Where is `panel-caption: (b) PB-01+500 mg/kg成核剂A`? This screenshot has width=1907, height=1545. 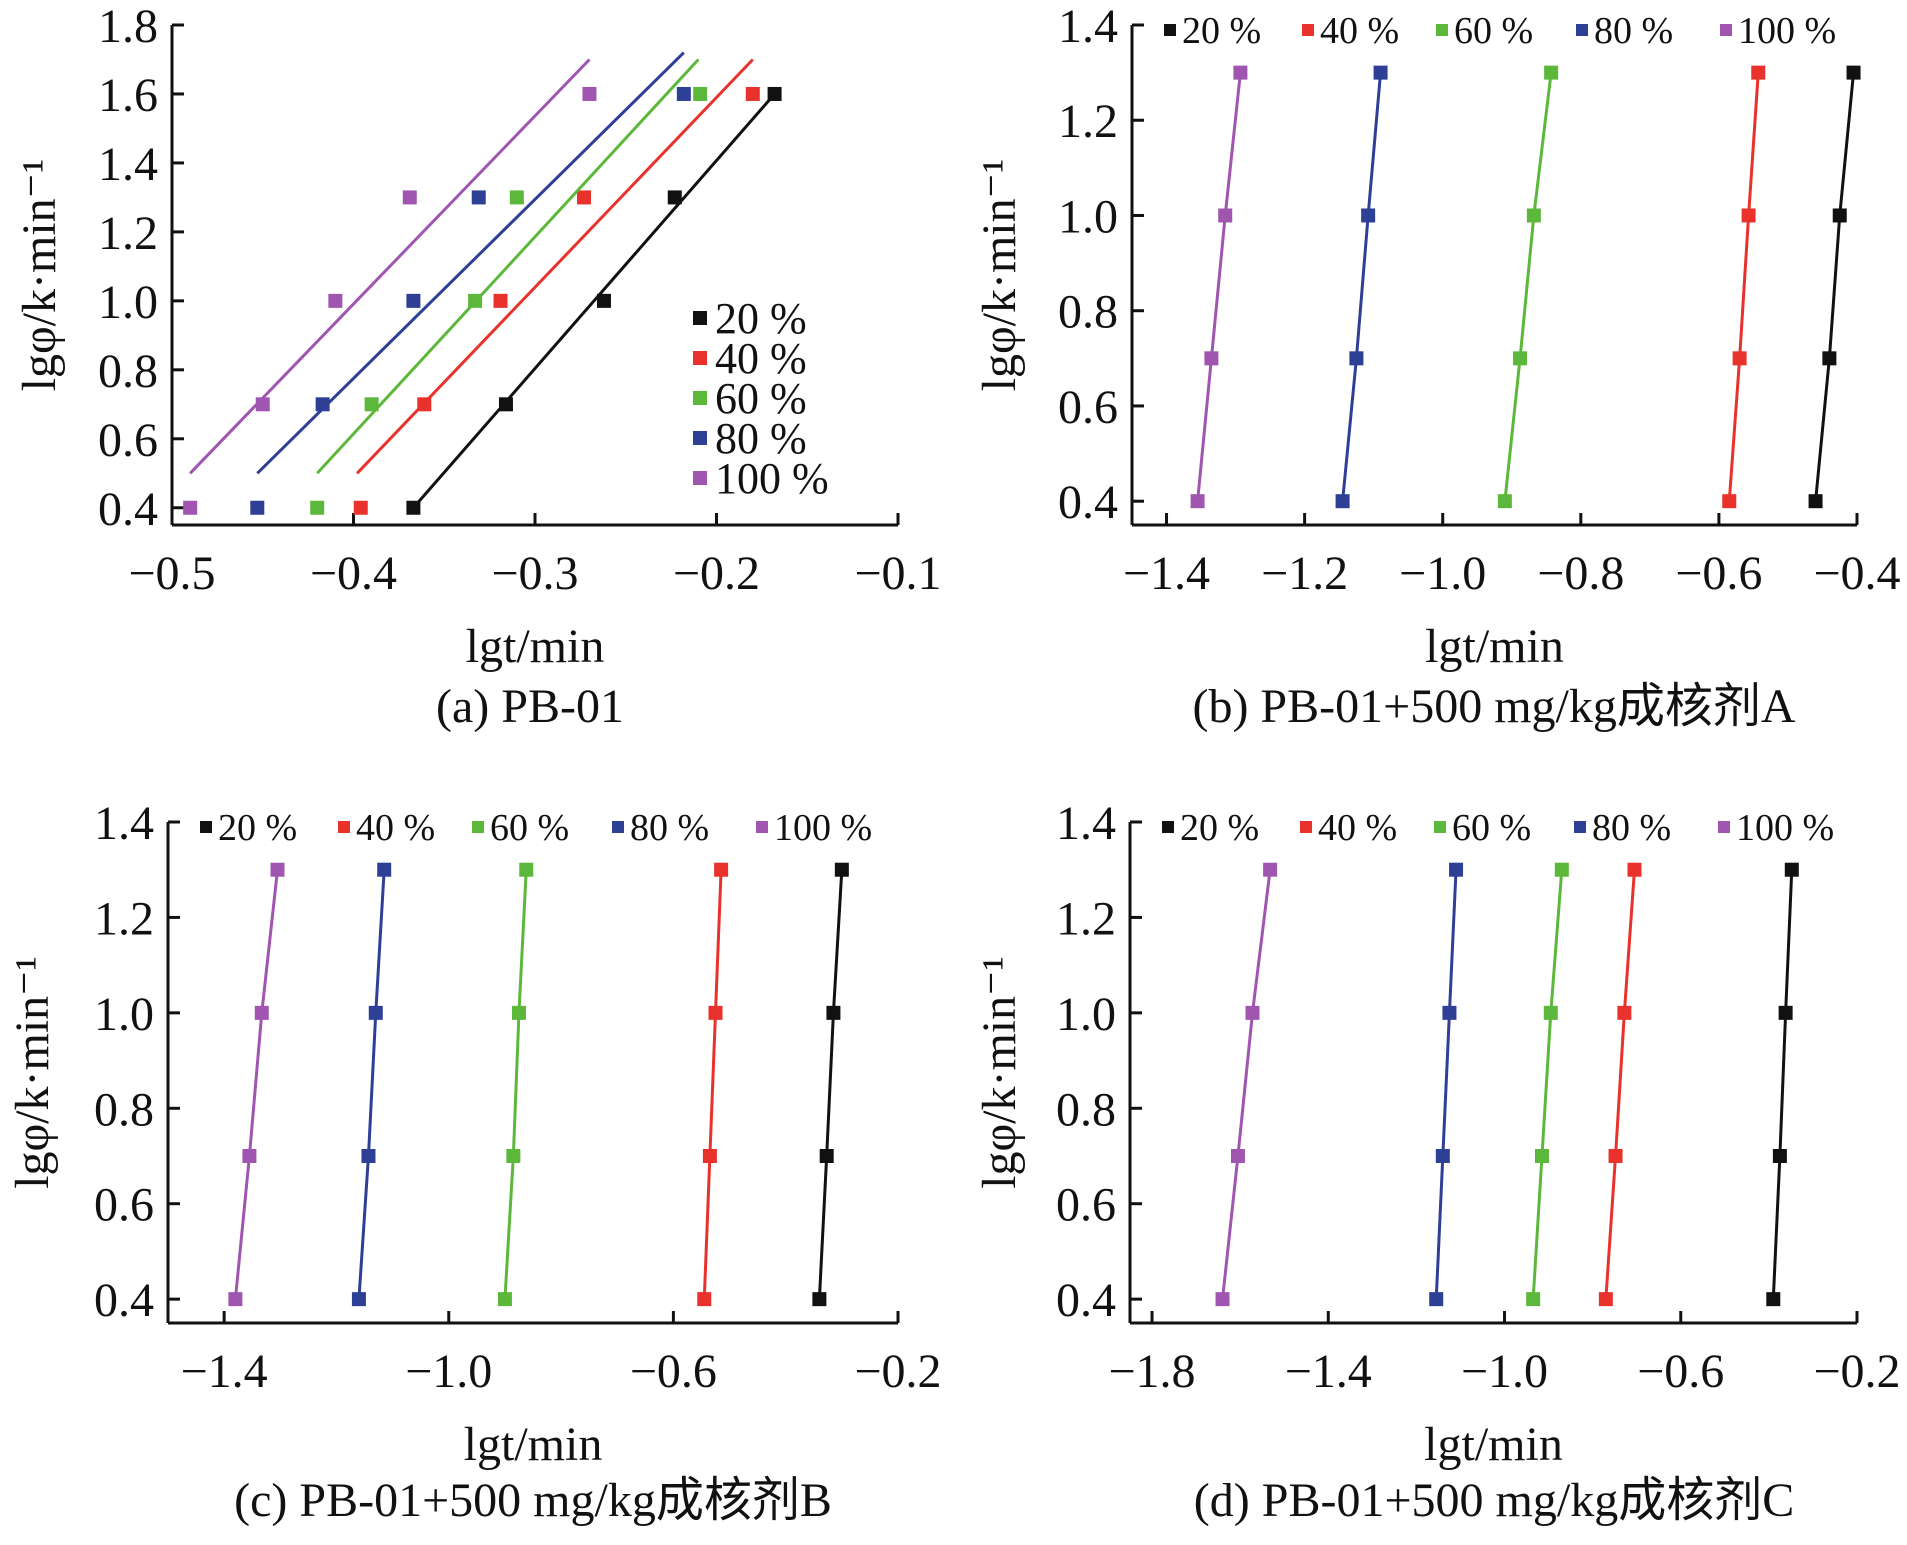 panel-caption: (b) PB-01+500 mg/kg成核剂A is located at coordinates (1493, 706).